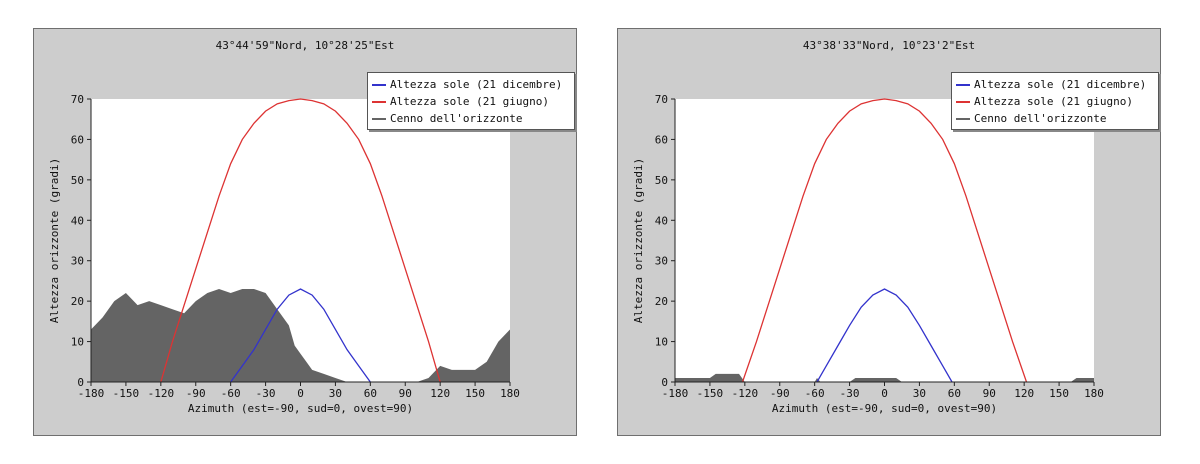 This screenshot has width=1200, height=464. What do you see at coordinates (889, 45) in the screenshot?
I see `chart-title: 43°38'33"Nord, 10°23'2"Est` at bounding box center [889, 45].